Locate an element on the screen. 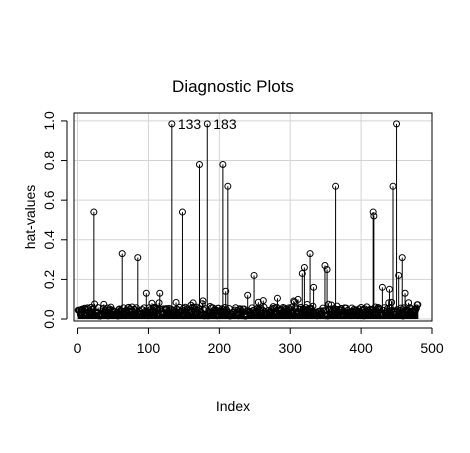 This screenshot has width=470, height=453. y-tick-label: 0.0 is located at coordinates (49, 319).